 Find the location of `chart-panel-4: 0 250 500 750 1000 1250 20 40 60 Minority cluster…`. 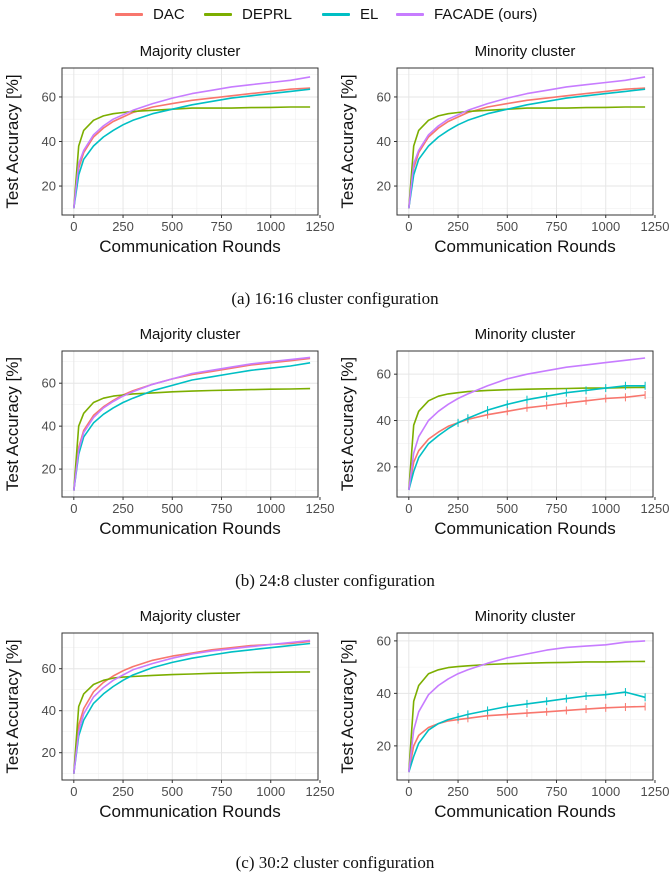

chart-panel-4: 0 250 500 750 1000 1250 20 40 60 Minority cluster… is located at coordinates (504, 432).